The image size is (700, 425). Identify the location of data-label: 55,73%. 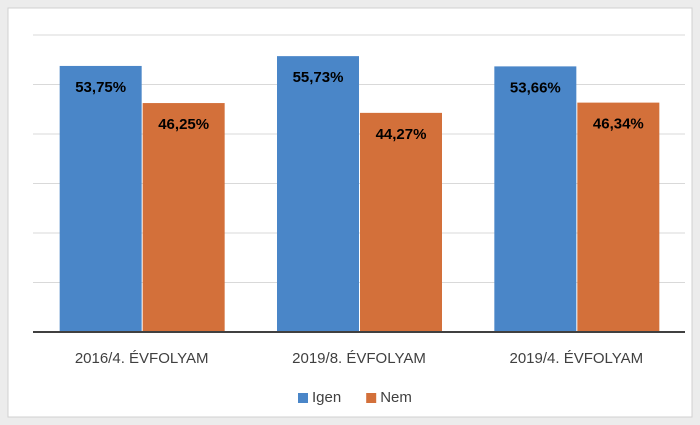
(318, 77).